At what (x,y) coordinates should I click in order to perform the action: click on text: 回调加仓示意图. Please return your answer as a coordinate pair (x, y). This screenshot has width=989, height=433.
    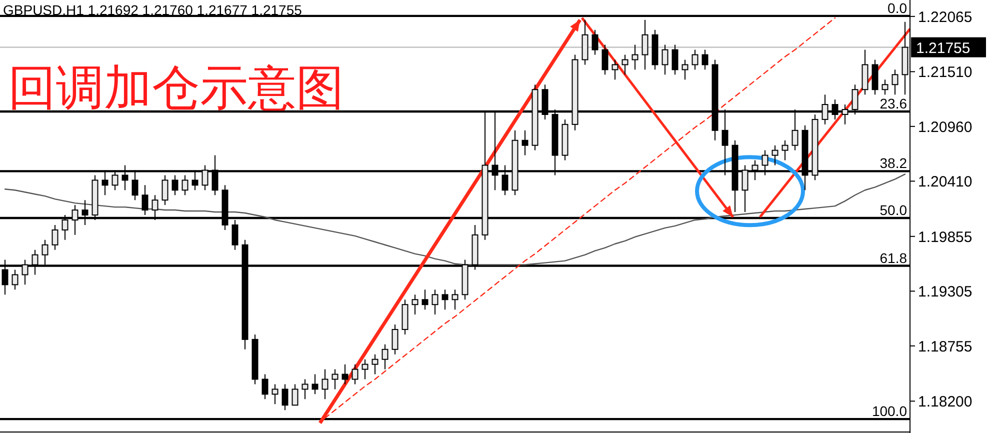
    Looking at the image, I should click on (176, 88).